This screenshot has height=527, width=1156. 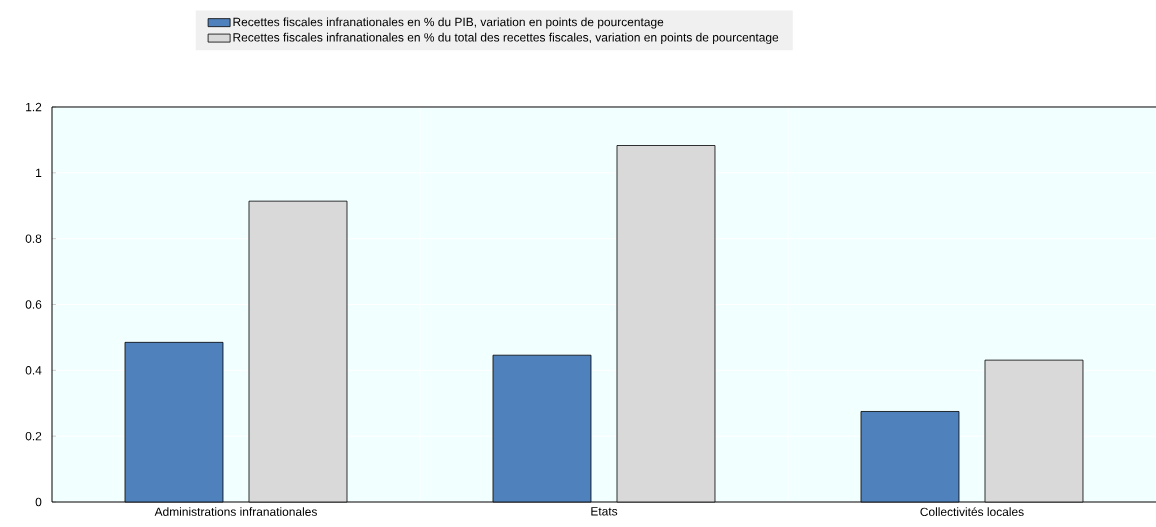 I want to click on x-tick-label: Collectivités locales, so click(x=972, y=512).